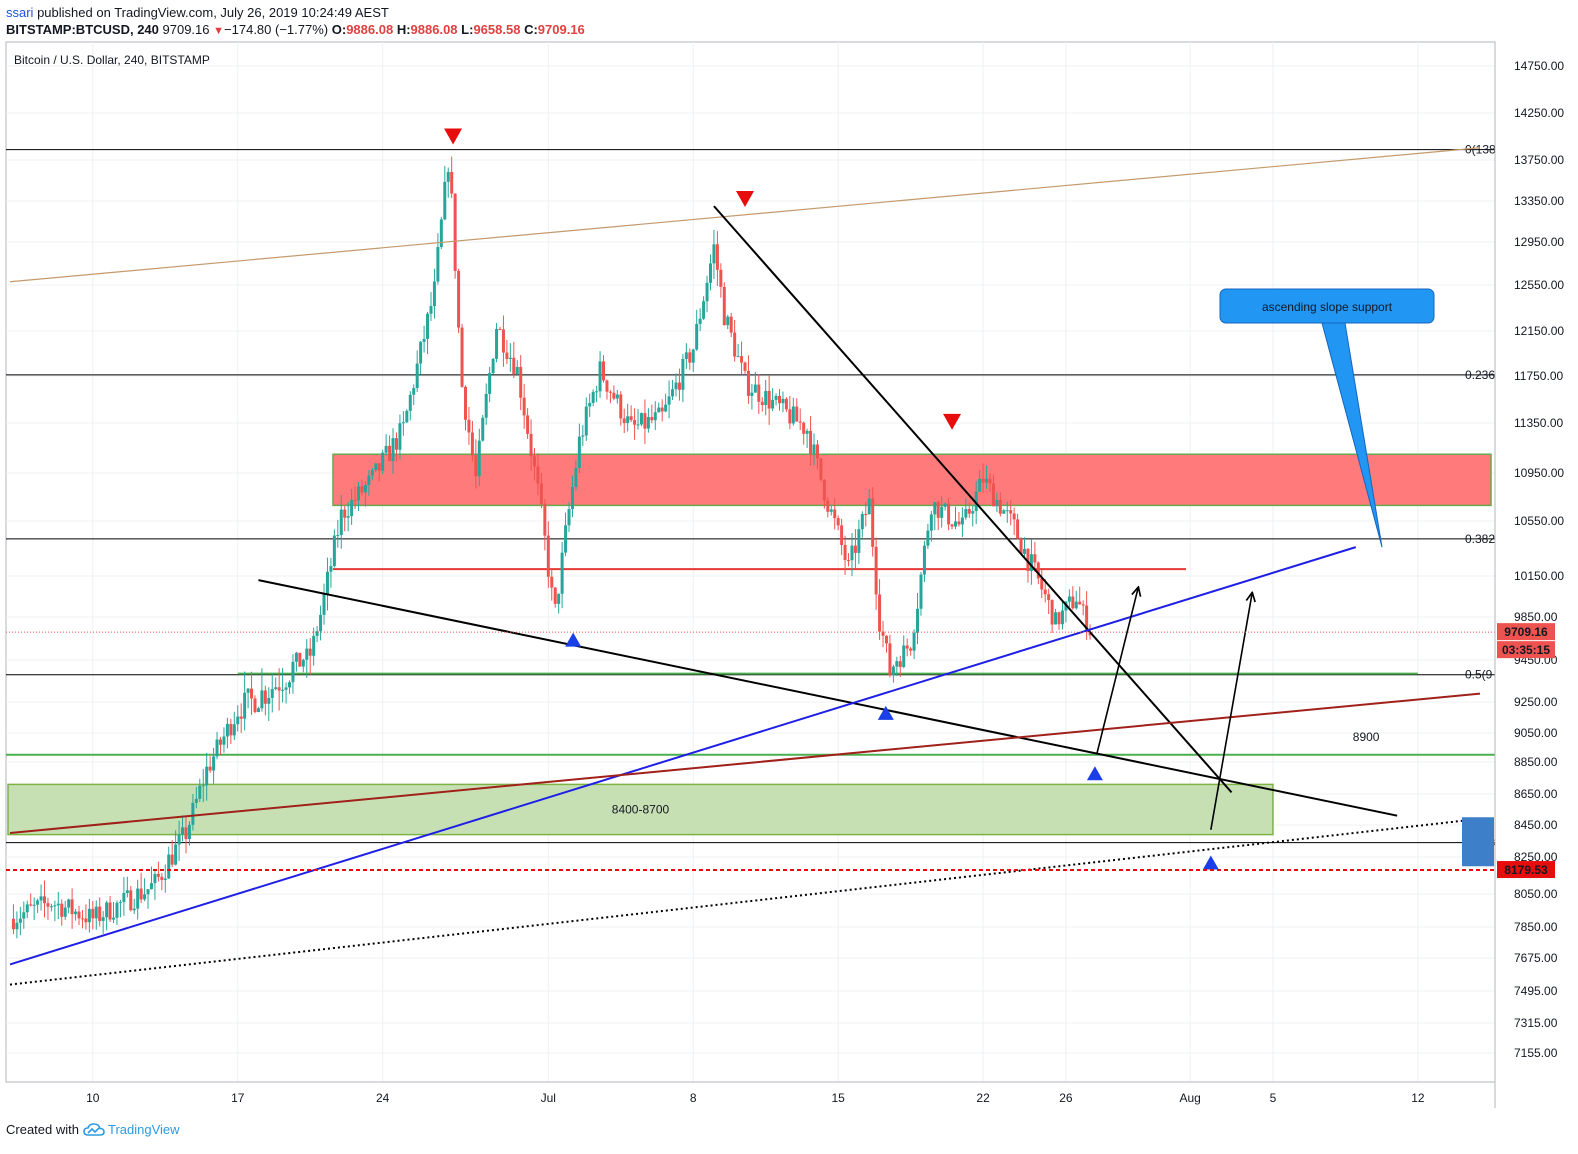 The image size is (1578, 1154). I want to click on open-value: 9886.08, so click(370, 29).